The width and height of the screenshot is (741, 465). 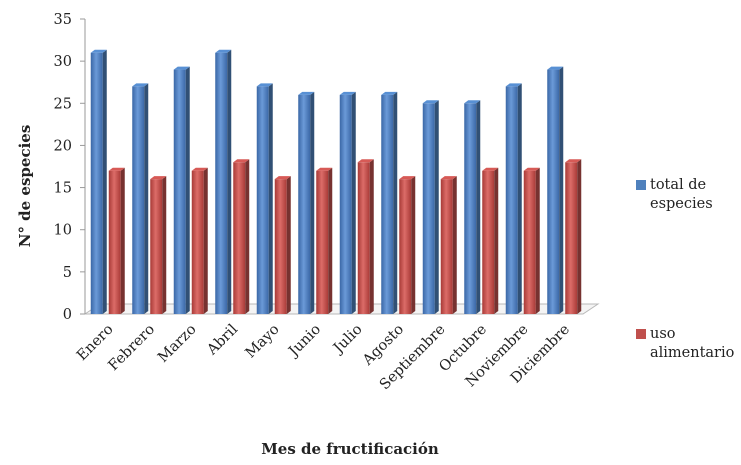 I want to click on x-tick-label: Abril, so click(x=223, y=340).